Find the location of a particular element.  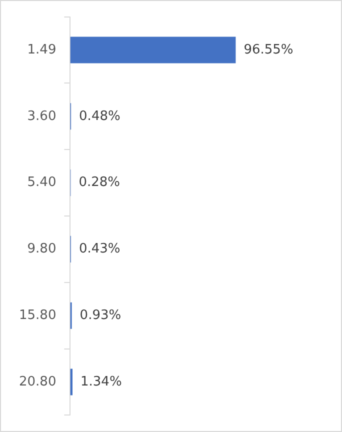

y-tick-label: 1.49 is located at coordinates (41, 50).